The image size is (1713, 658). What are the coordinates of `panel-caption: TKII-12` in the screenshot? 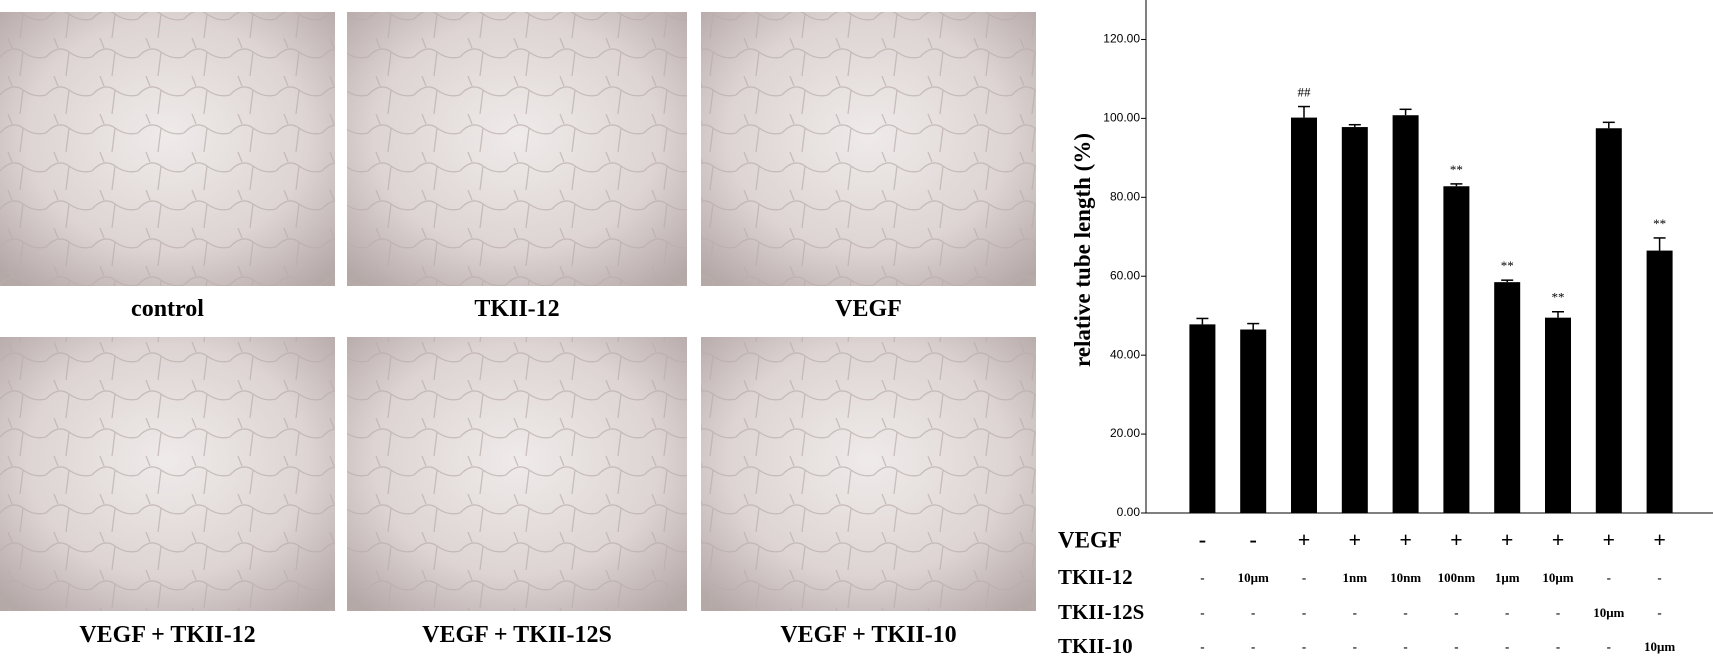 It's located at (516, 309).